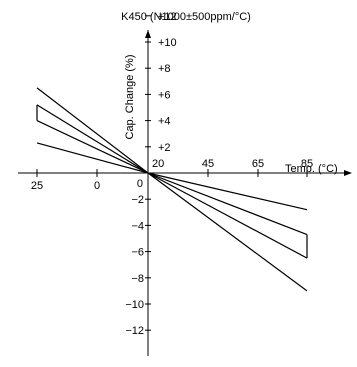 This screenshot has width=357, height=367. I want to click on y-tick-label: +8, so click(164, 69).